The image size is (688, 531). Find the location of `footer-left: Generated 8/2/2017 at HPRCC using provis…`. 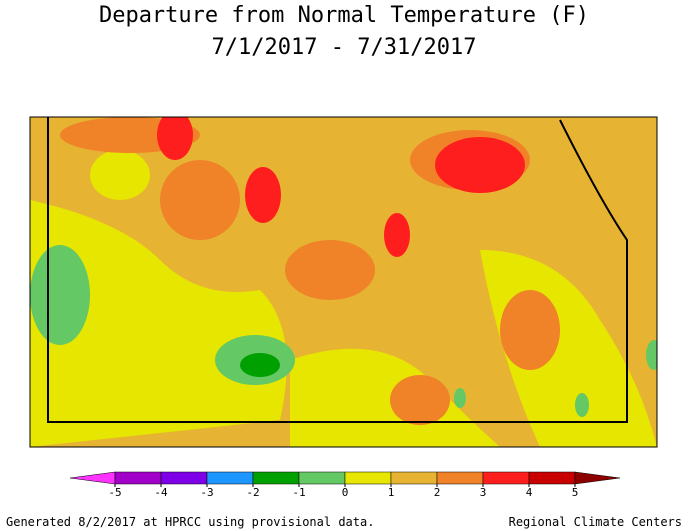

footer-left: Generated 8/2/2017 at HPRCC using provis… is located at coordinates (190, 522).